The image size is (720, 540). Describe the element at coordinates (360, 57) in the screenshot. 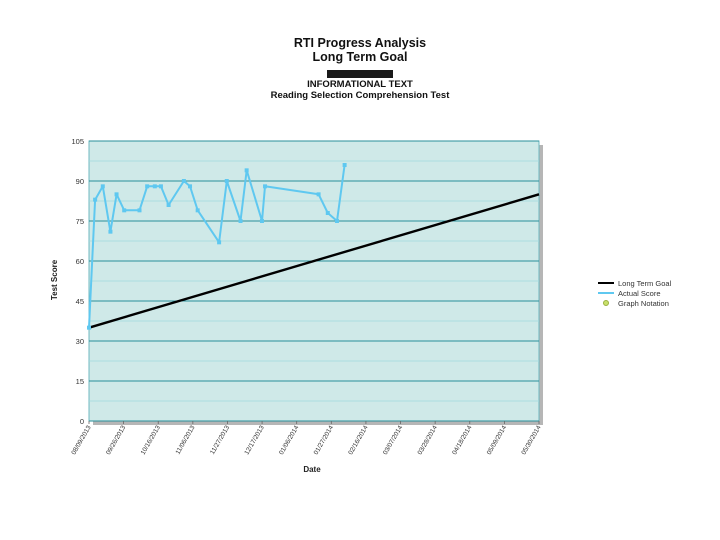

I see `chart-subtitle: Long Term Goal` at that location.